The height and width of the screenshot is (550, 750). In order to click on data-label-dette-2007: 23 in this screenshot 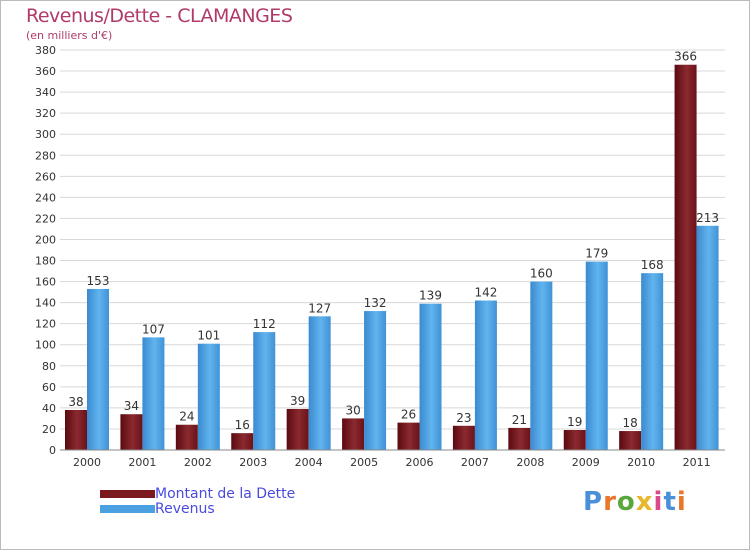, I will do `click(463, 418)`.